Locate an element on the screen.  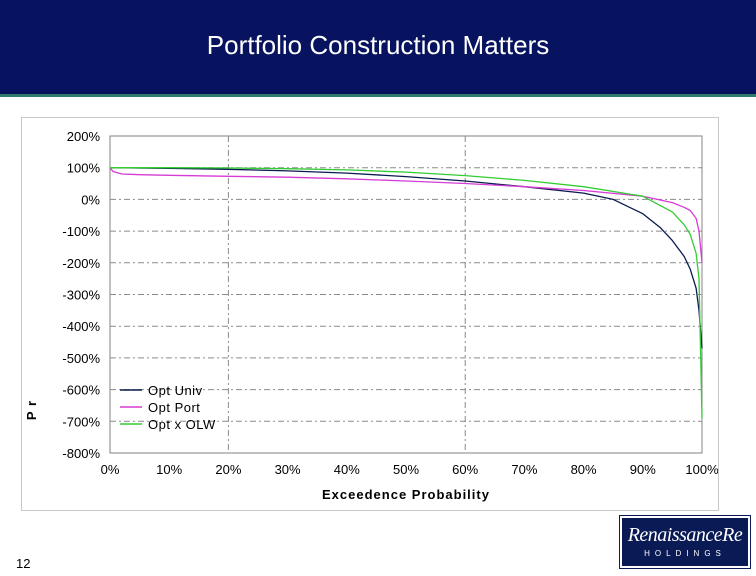
x-axis-label: Exceedence Probability is located at coordinates (406, 494).